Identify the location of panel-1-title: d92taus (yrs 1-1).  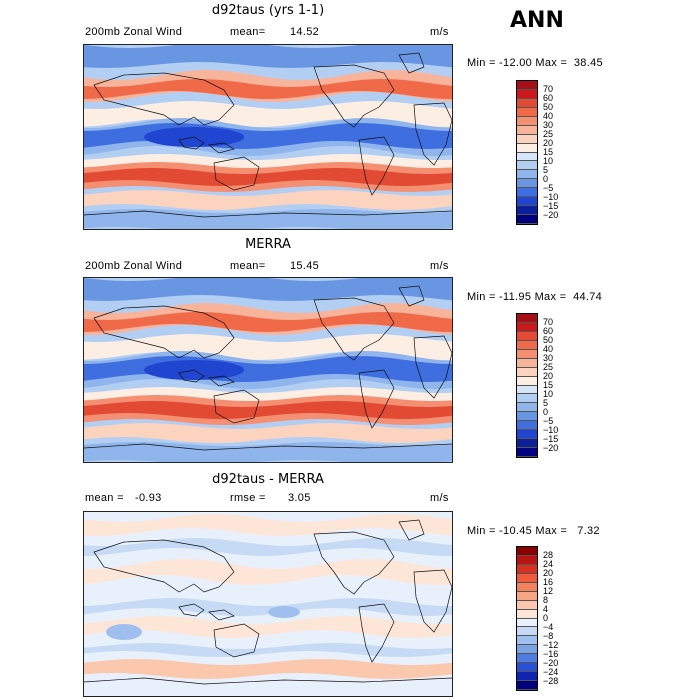
(268, 10).